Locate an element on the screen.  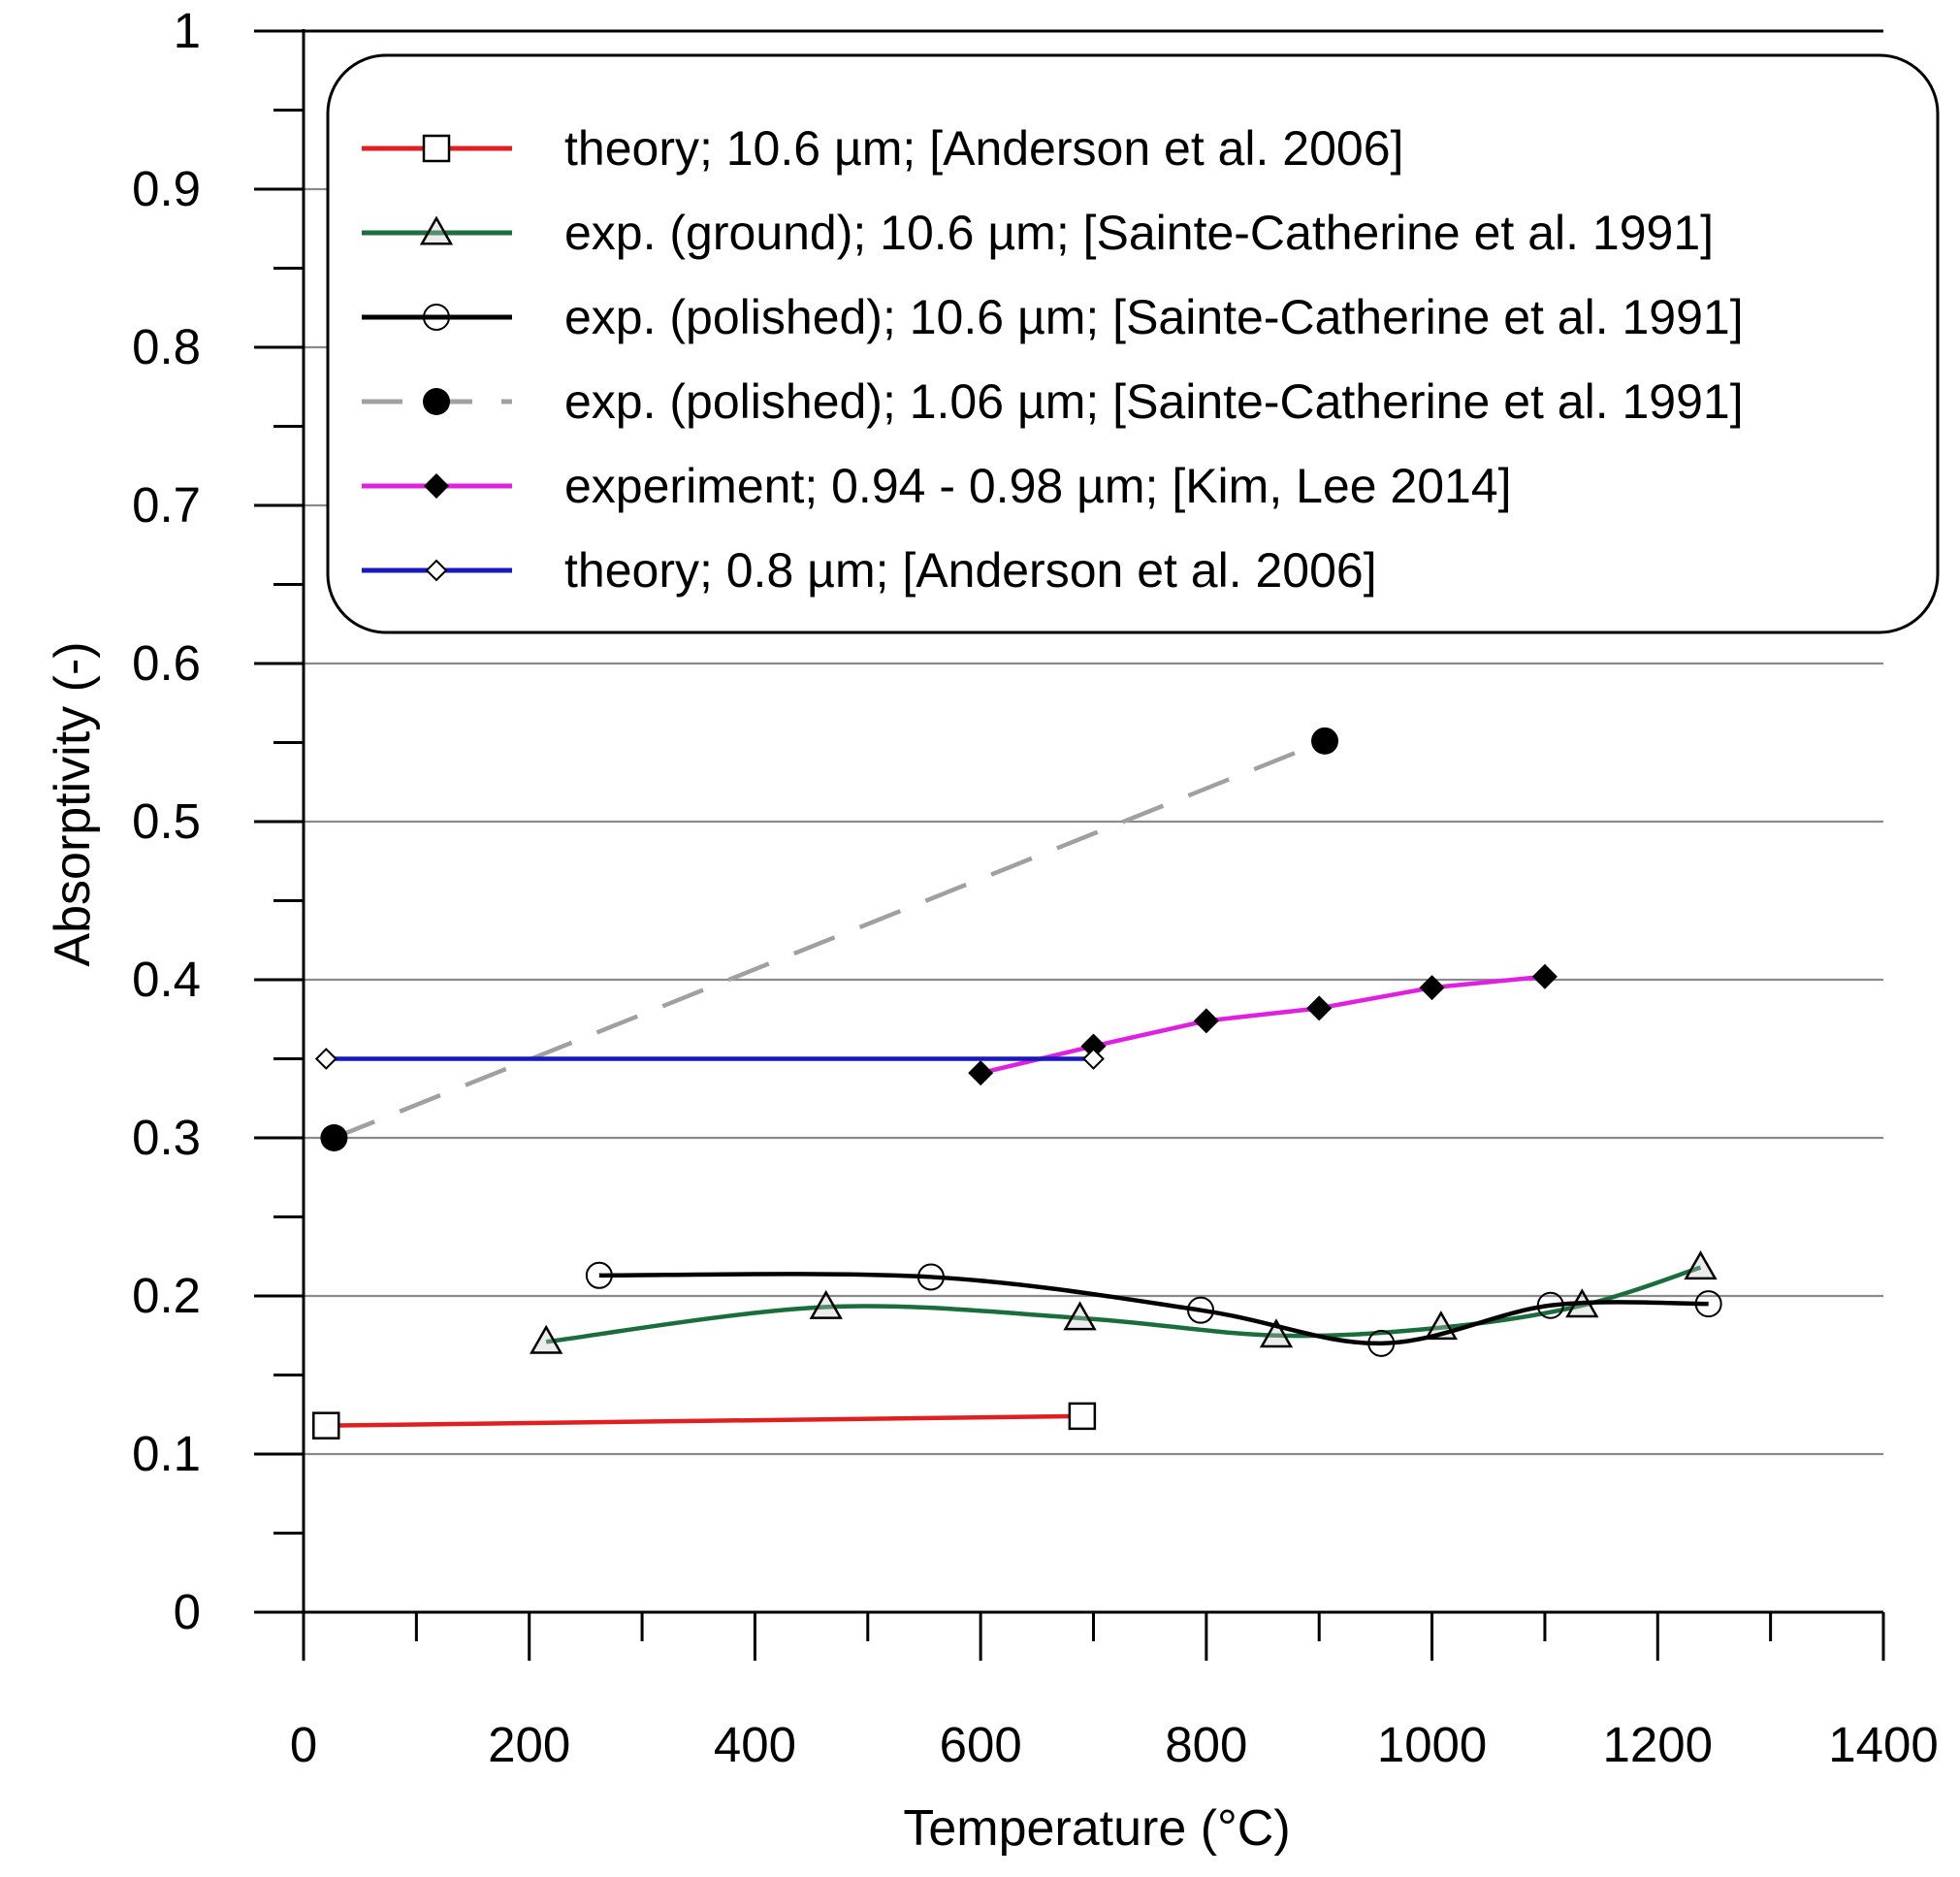
y-tick-label: 0.3 is located at coordinates (166, 1137).